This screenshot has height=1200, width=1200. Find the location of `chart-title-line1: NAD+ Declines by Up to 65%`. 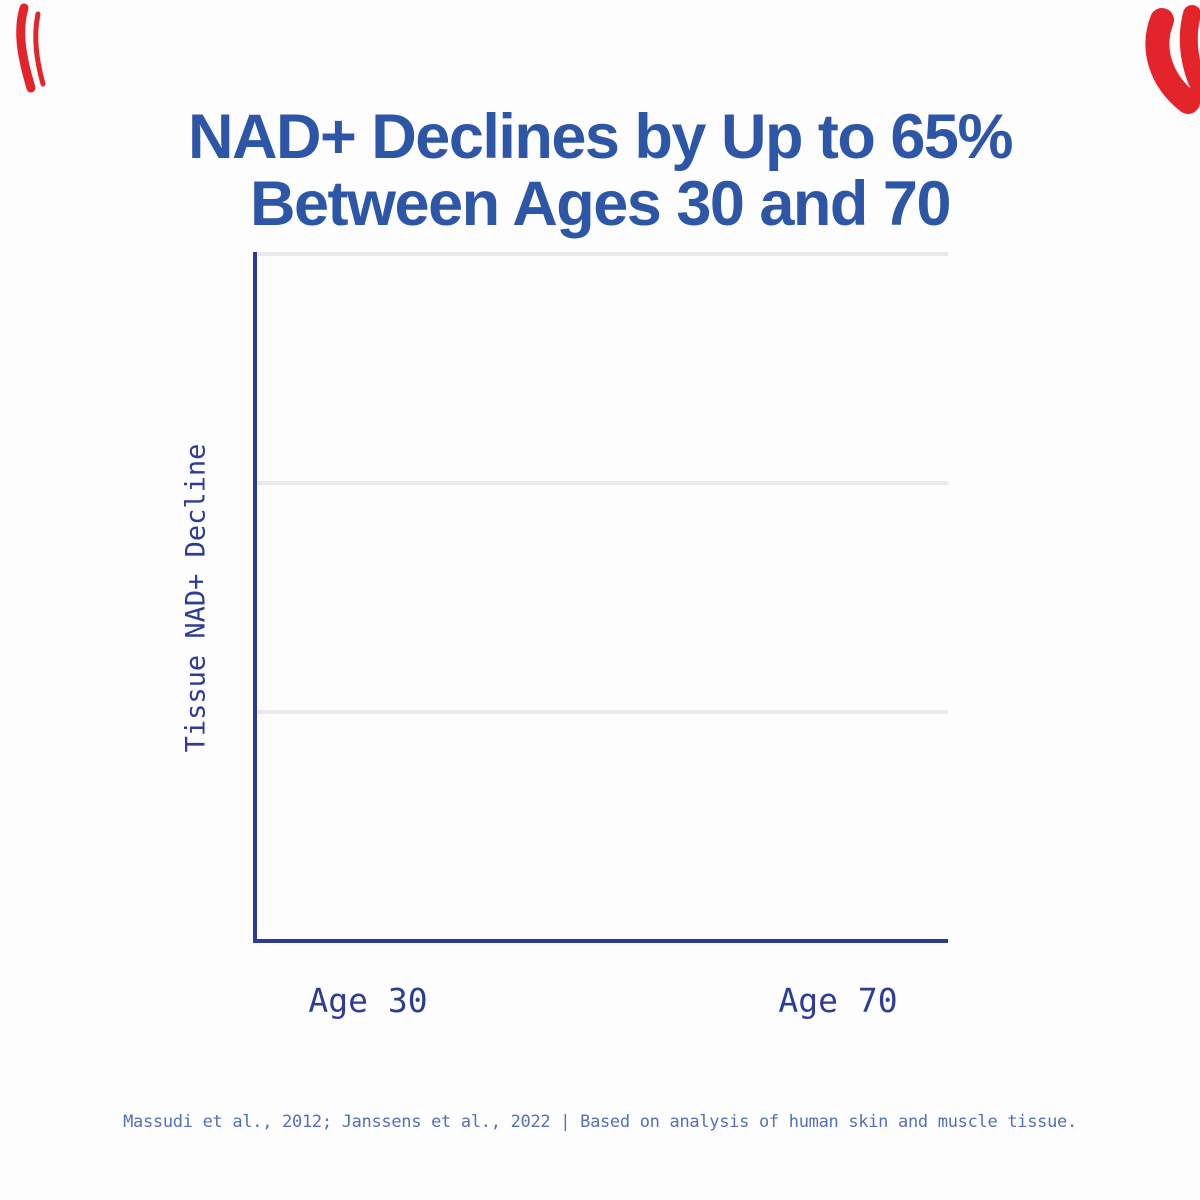

chart-title-line1: NAD+ Declines by Up to 65% is located at coordinates (601, 137).